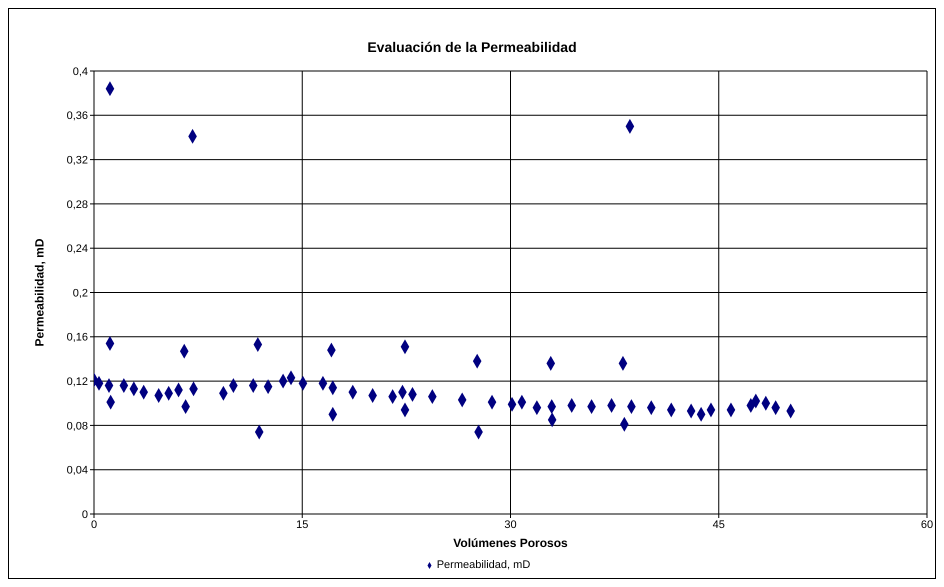  I want to click on y-tick-label: 0,28, so click(77, 204).